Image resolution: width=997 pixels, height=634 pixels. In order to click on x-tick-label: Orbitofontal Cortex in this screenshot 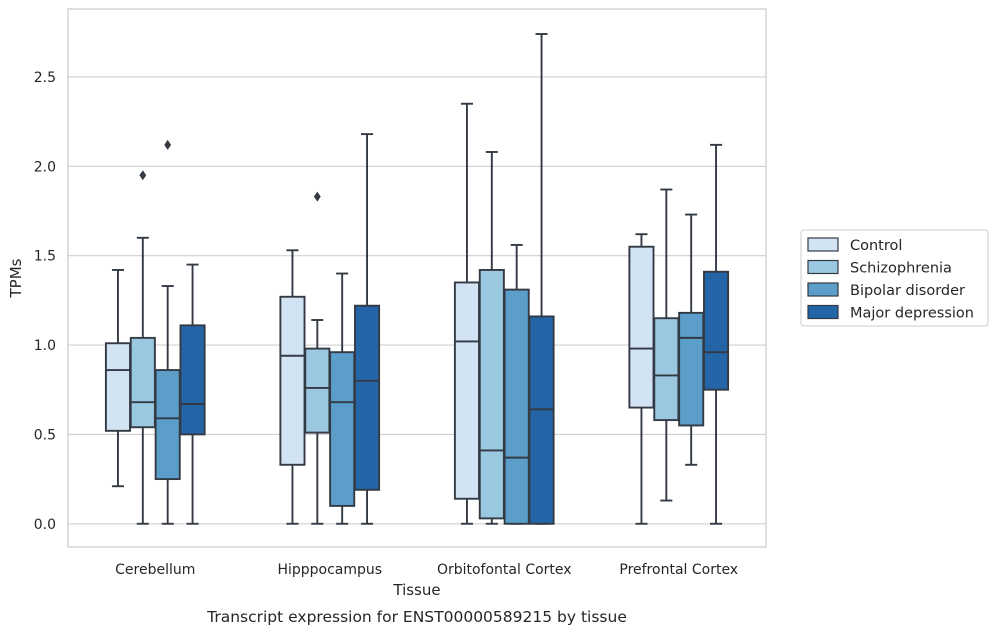, I will do `click(504, 570)`.